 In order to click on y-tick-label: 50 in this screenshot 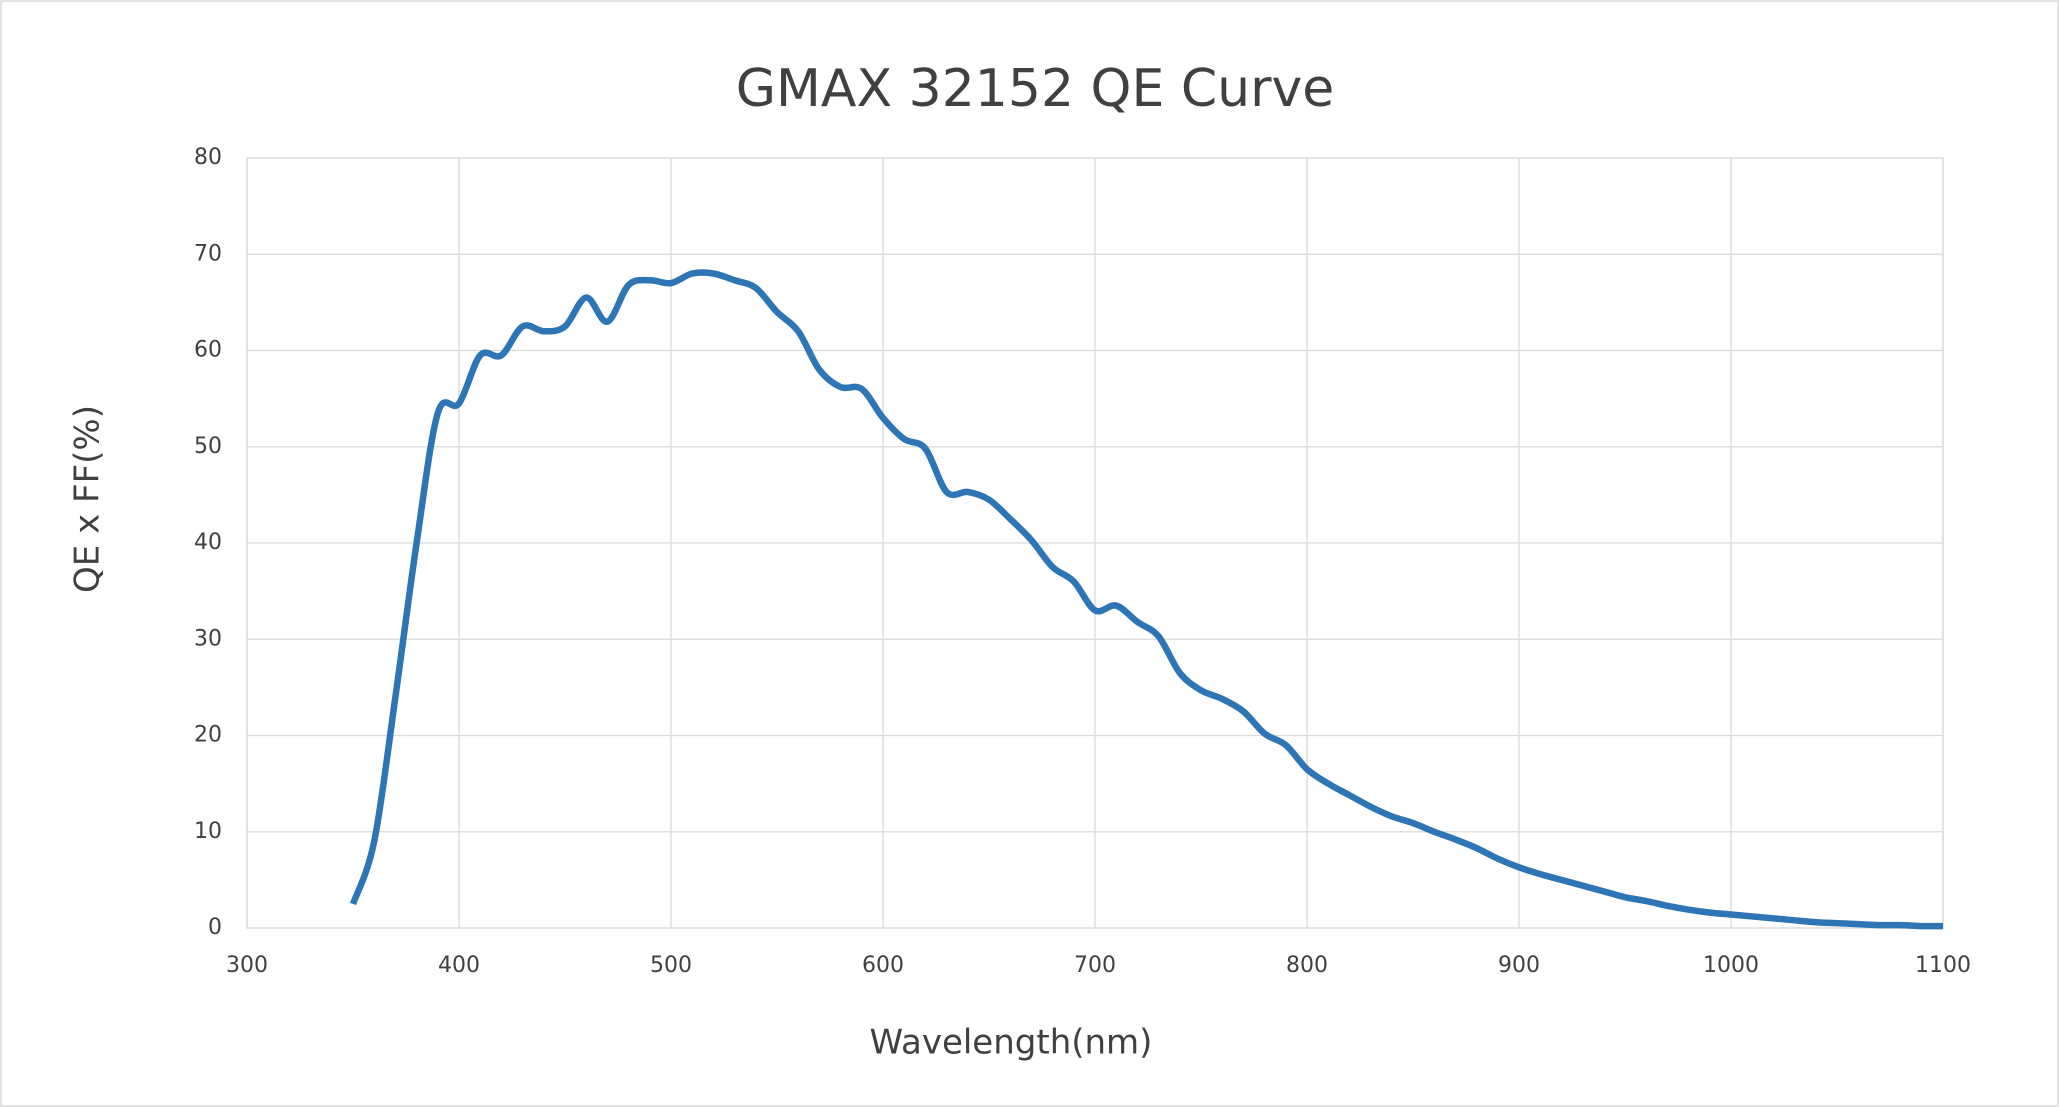, I will do `click(208, 446)`.